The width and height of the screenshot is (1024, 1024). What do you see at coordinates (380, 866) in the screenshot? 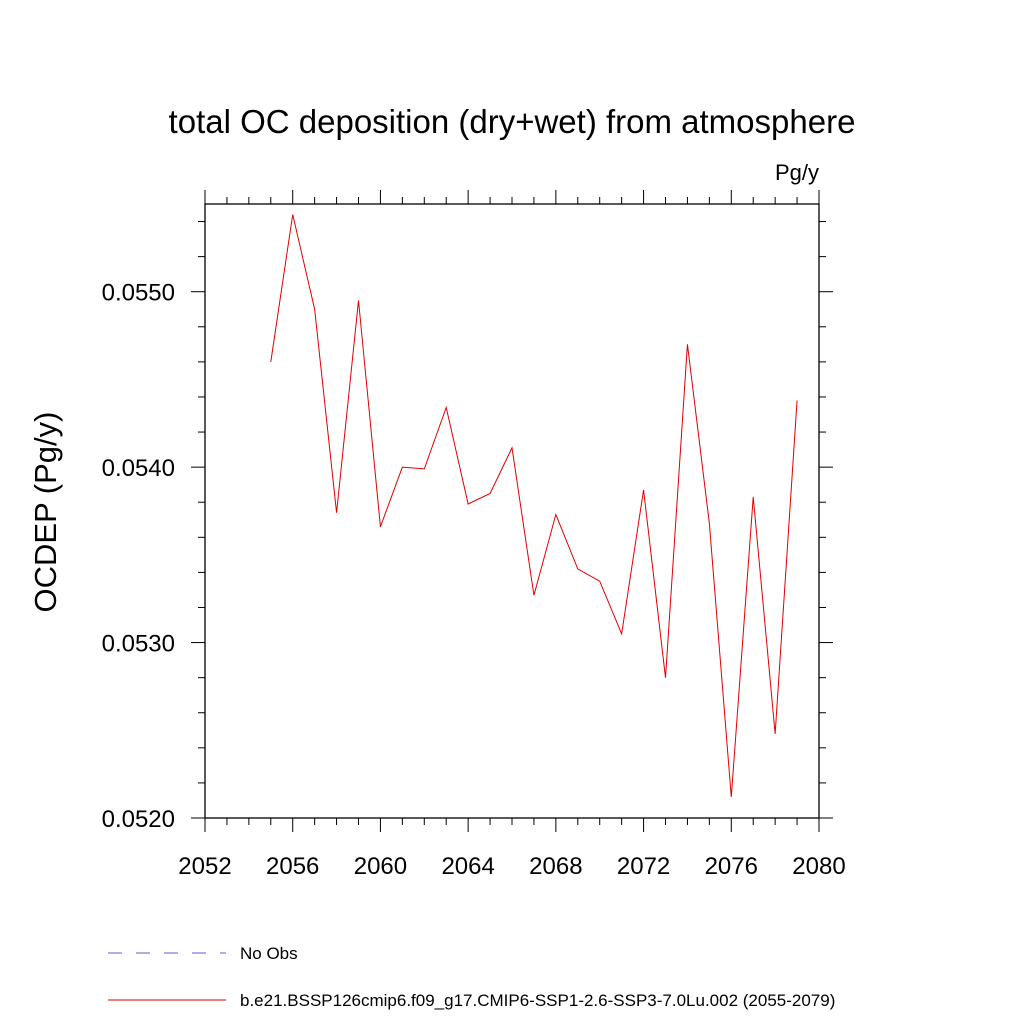
I see `x-tick-label: 2060` at bounding box center [380, 866].